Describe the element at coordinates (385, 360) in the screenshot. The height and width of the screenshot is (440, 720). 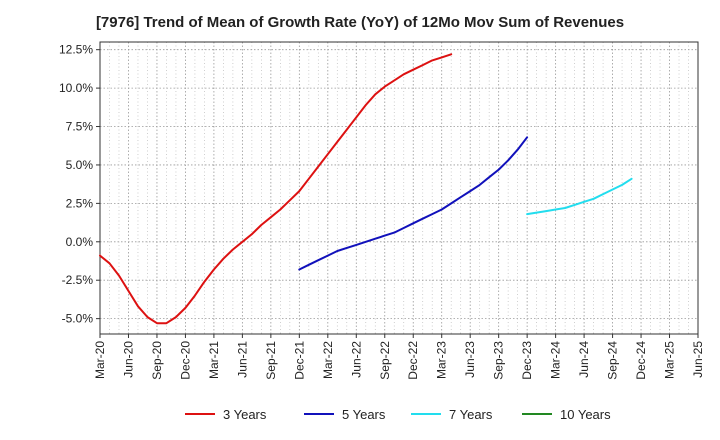
I see `x-tick-label: Sep-22` at that location.